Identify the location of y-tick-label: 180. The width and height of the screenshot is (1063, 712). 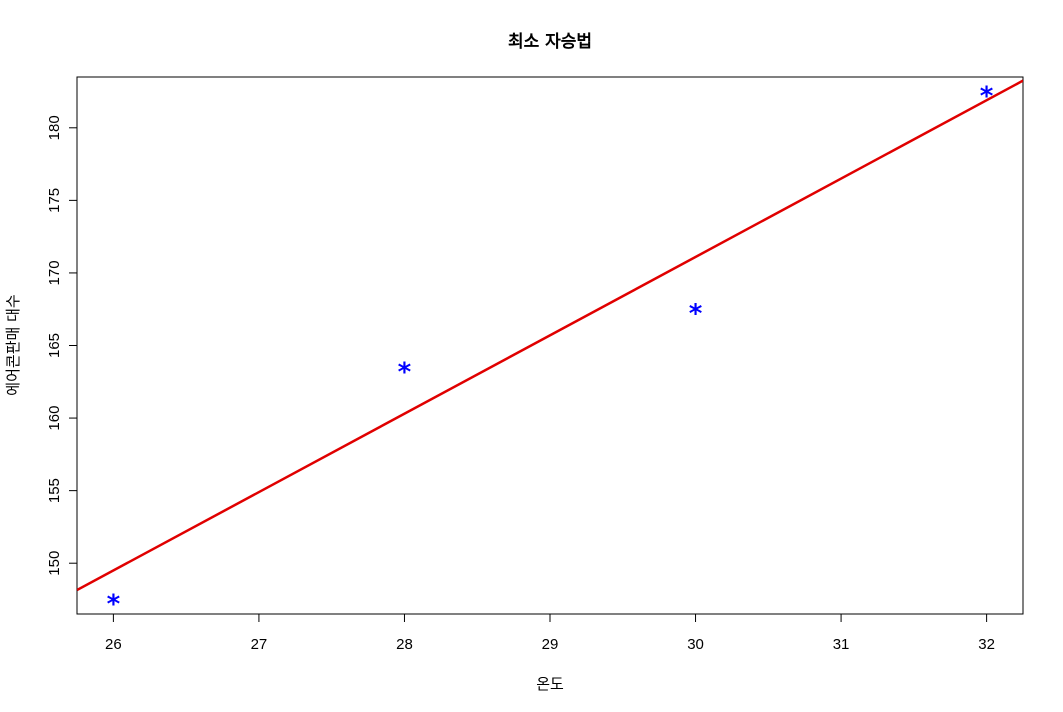
(54, 127).